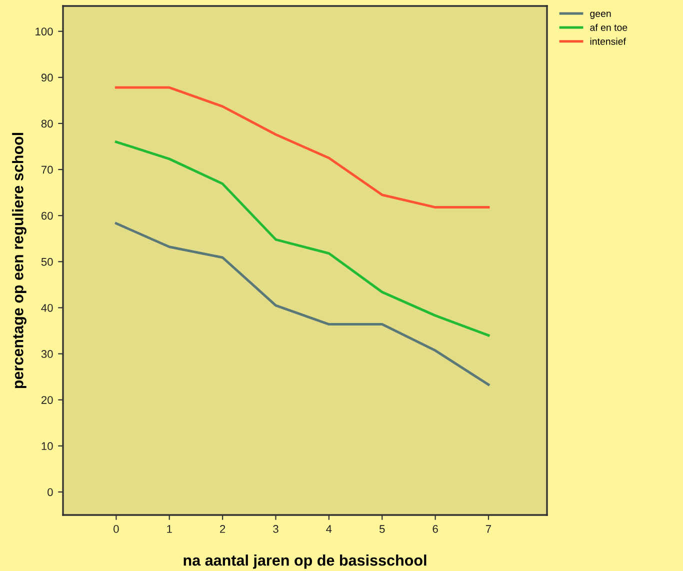  Describe the element at coordinates (600, 15) in the screenshot. I see `legend-label: geen` at that location.